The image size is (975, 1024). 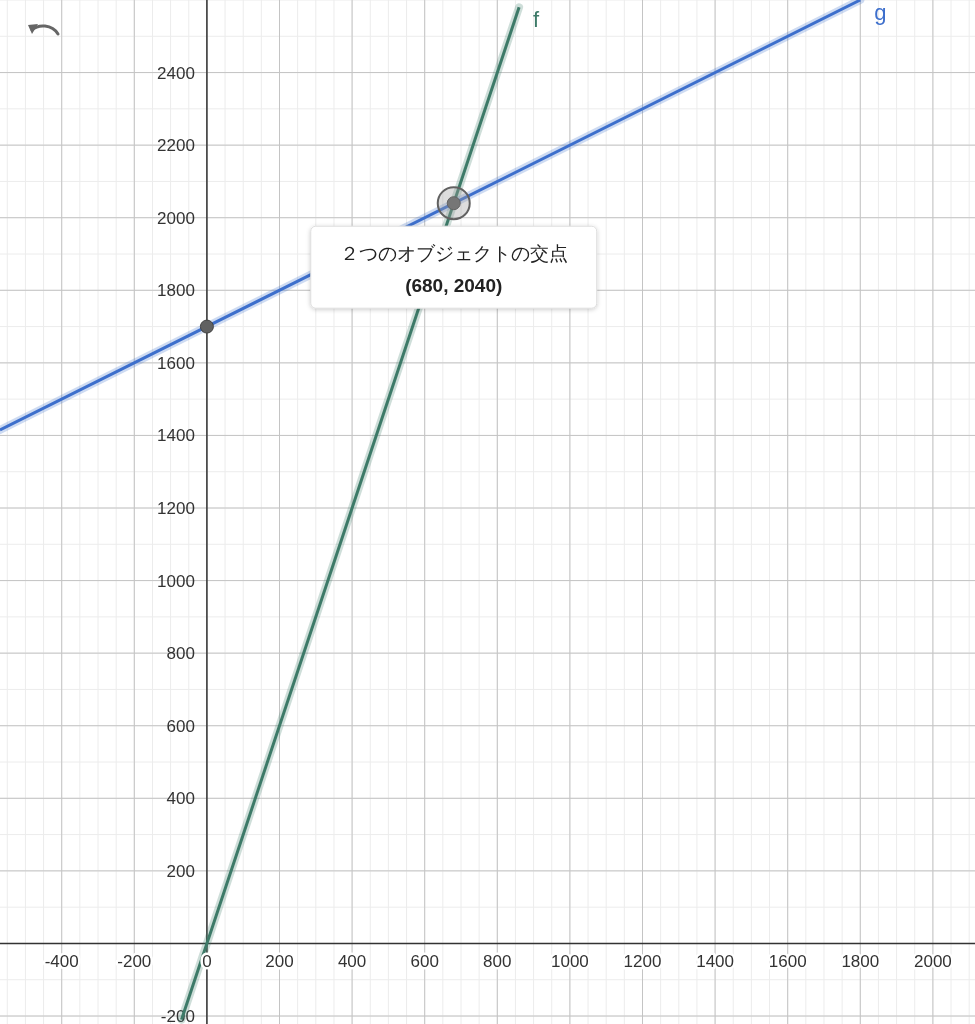 What do you see at coordinates (279, 962) in the screenshot?
I see `x-tick-label: 200` at bounding box center [279, 962].